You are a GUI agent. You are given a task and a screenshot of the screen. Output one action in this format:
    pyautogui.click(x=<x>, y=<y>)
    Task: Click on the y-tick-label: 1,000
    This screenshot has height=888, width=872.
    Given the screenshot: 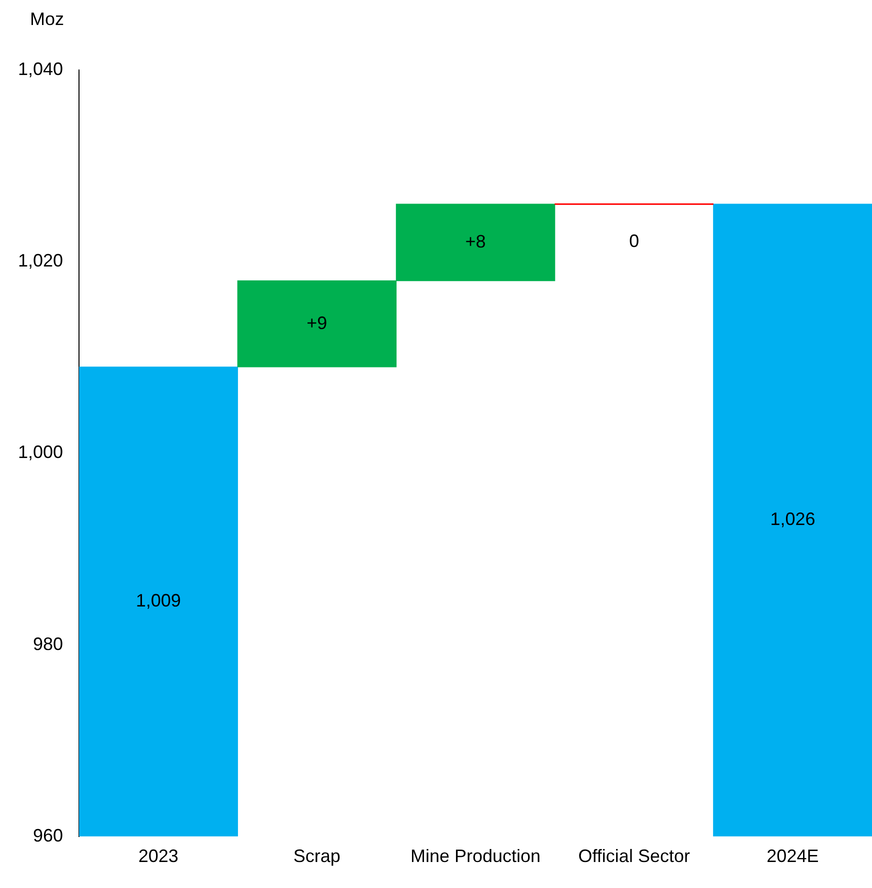 What is the action you would take?
    pyautogui.click(x=41, y=452)
    